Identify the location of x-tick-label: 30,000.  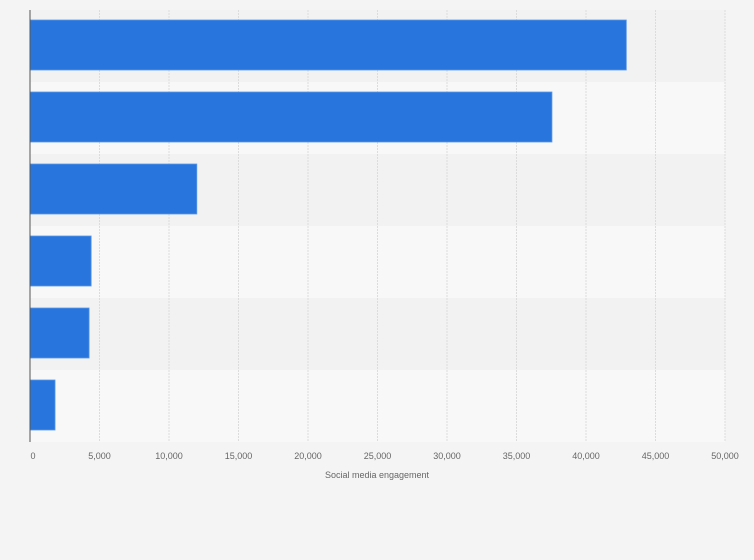
(447, 456).